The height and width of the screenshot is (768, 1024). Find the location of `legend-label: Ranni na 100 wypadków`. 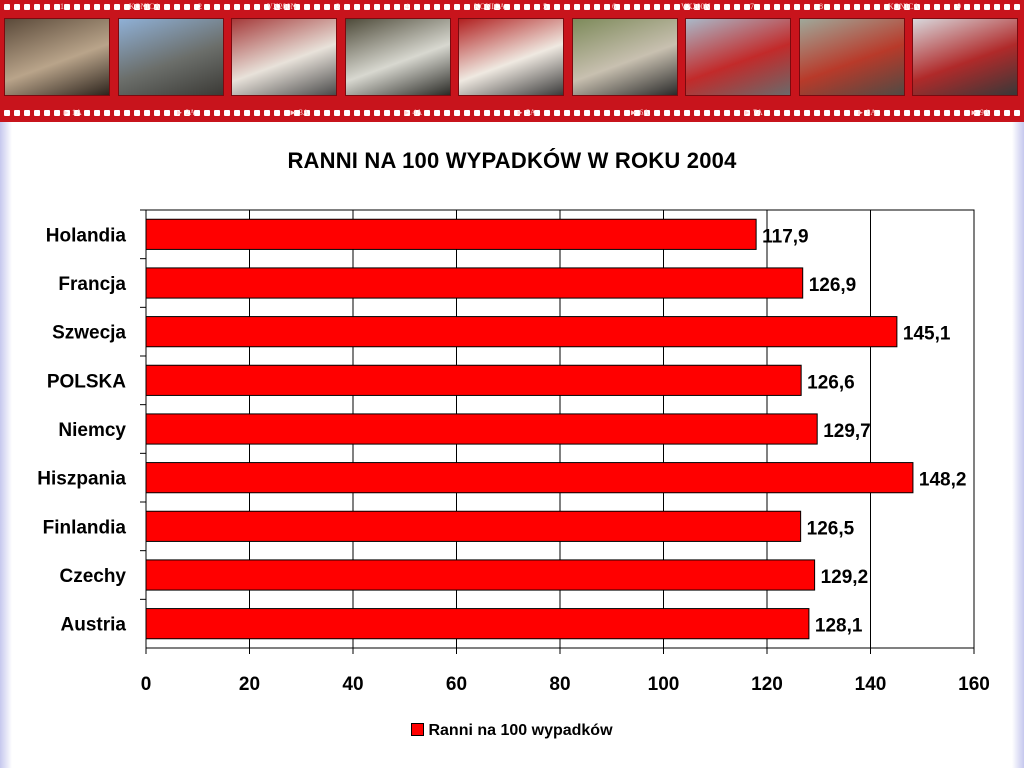

legend-label: Ranni na 100 wypadków is located at coordinates (520, 730).